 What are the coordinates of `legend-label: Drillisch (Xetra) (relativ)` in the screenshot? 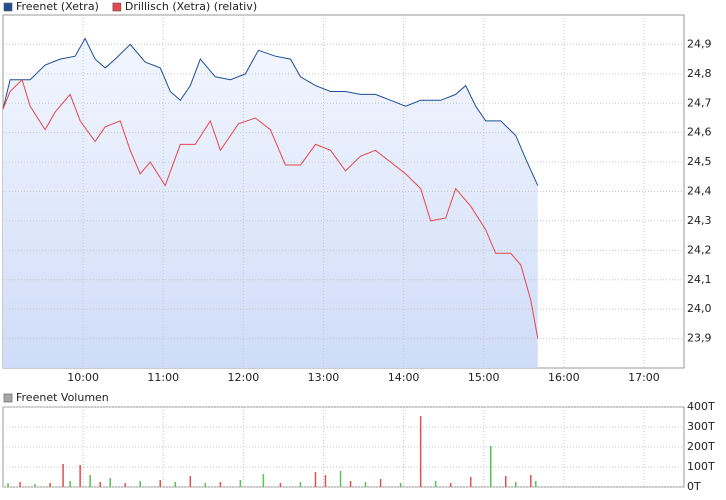 It's located at (191, 6).